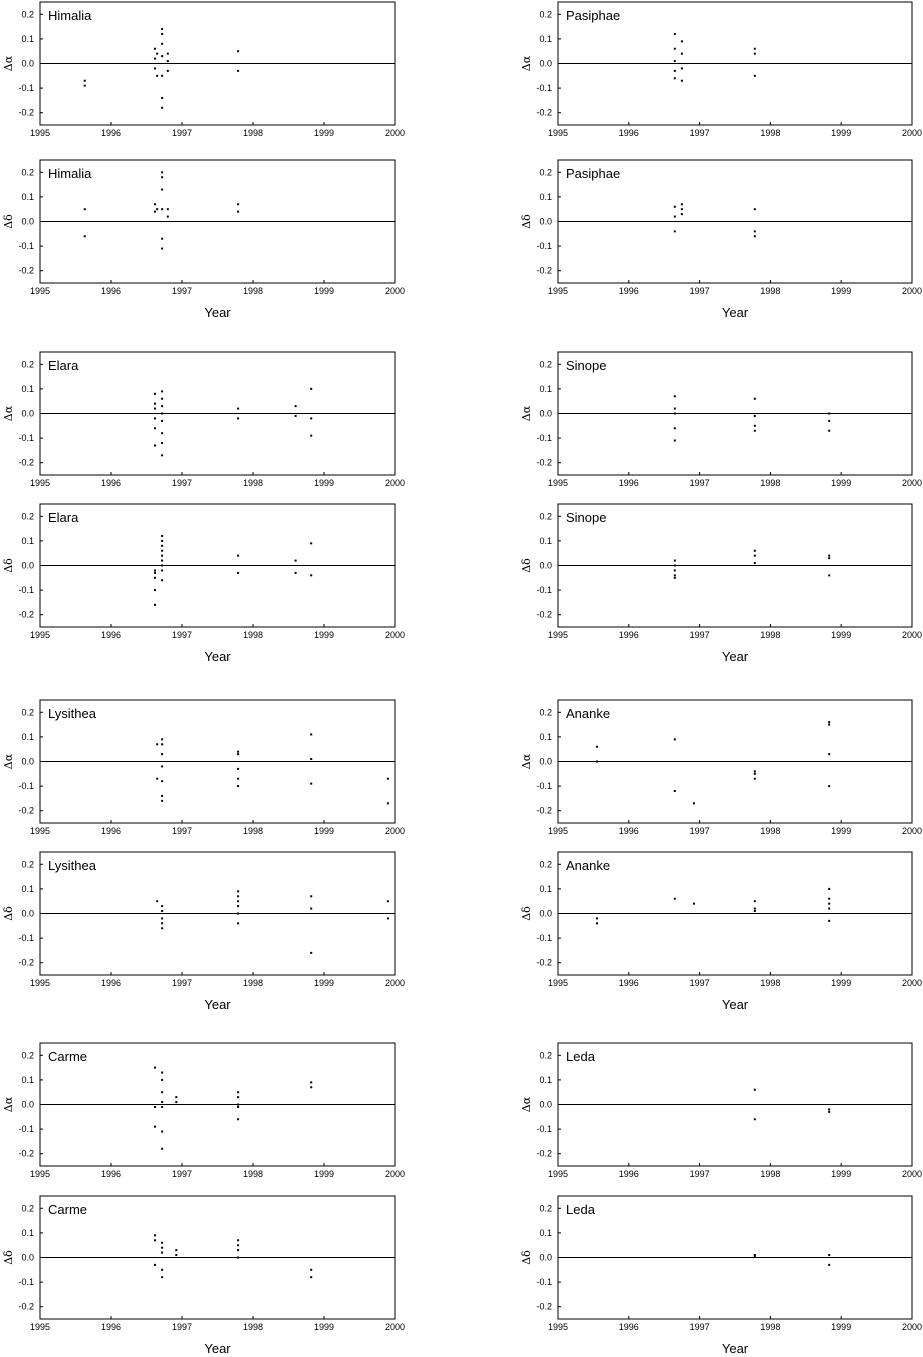  What do you see at coordinates (593, 15) in the screenshot?
I see `panel-title: Pasiphae` at bounding box center [593, 15].